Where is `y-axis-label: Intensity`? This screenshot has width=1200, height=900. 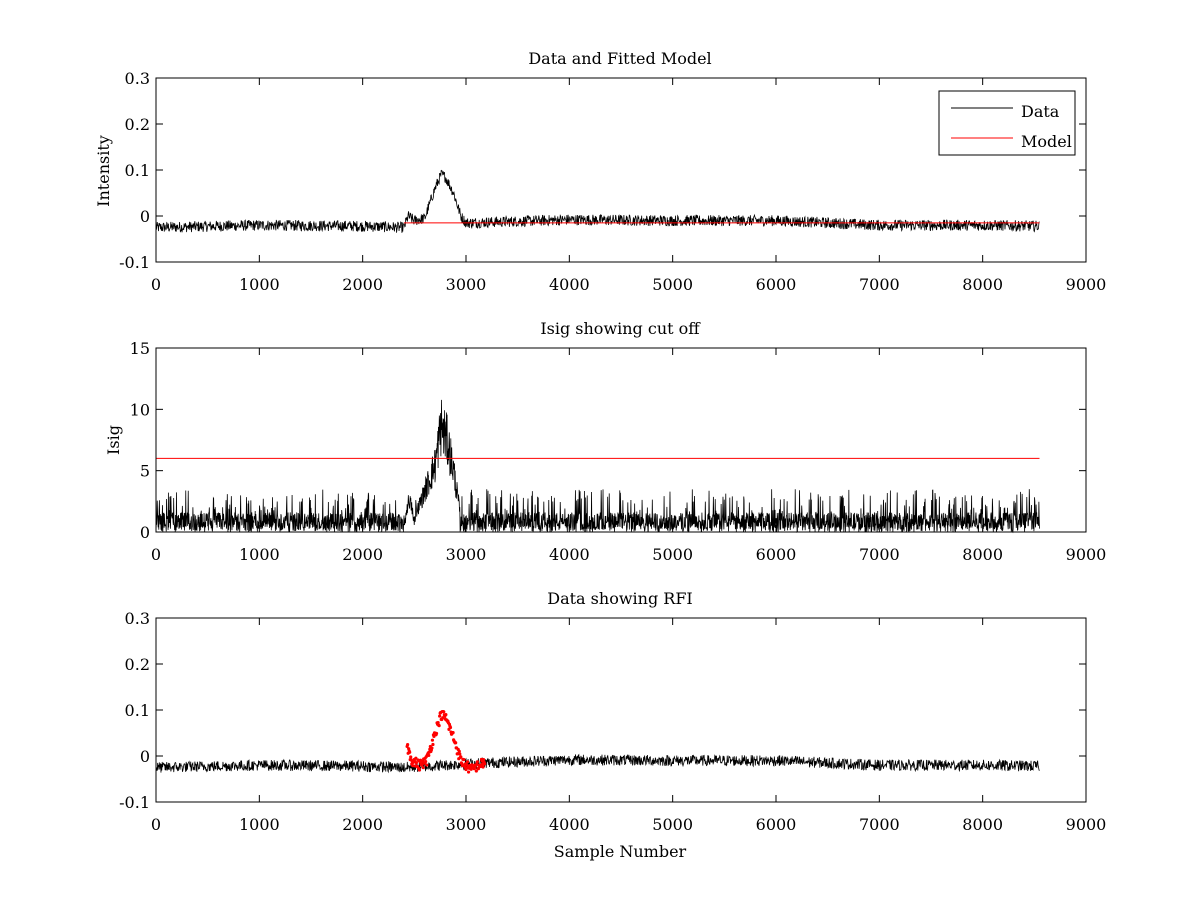 y-axis-label: Intensity is located at coordinates (103, 171).